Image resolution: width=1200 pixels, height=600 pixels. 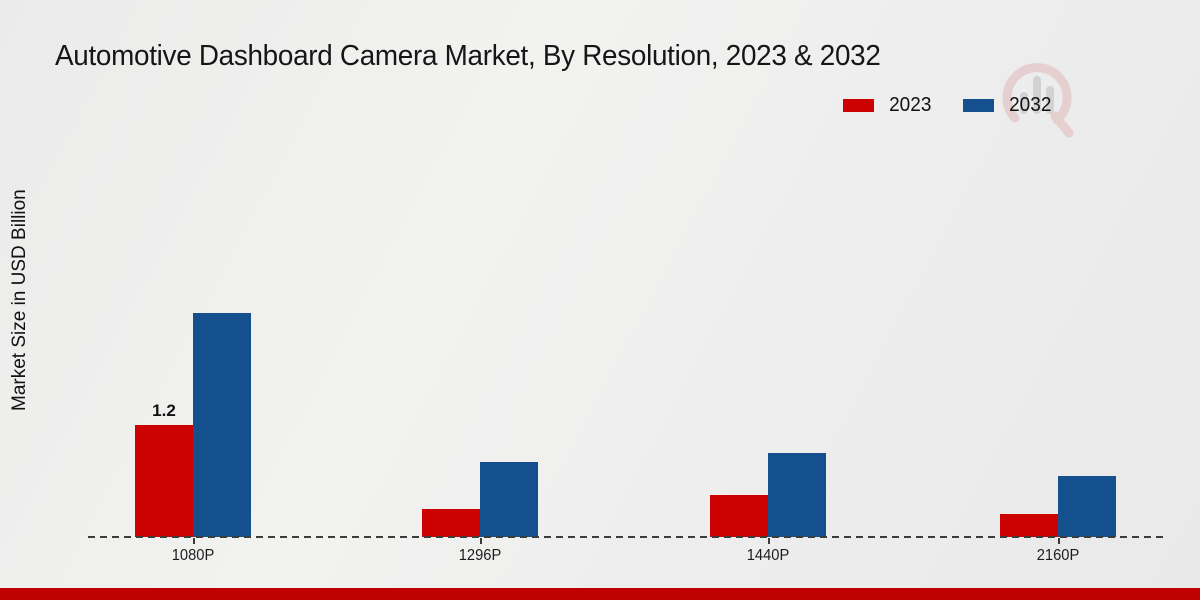 I want to click on legend-item-2032: 2032, so click(x=1007, y=105).